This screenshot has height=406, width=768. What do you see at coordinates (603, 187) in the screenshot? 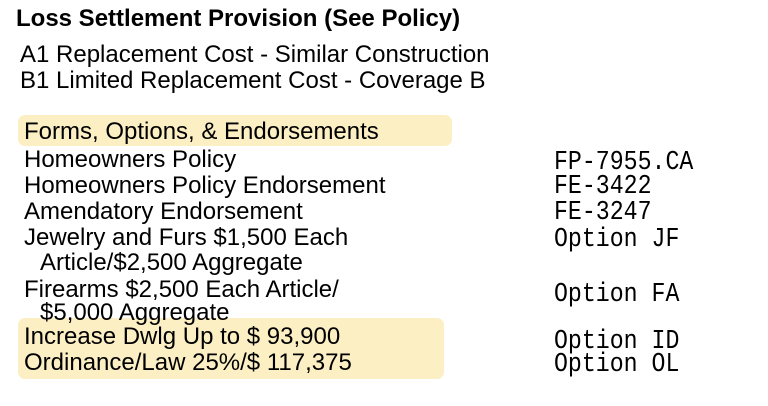
I see `form-code-2: FE-3422` at bounding box center [603, 187].